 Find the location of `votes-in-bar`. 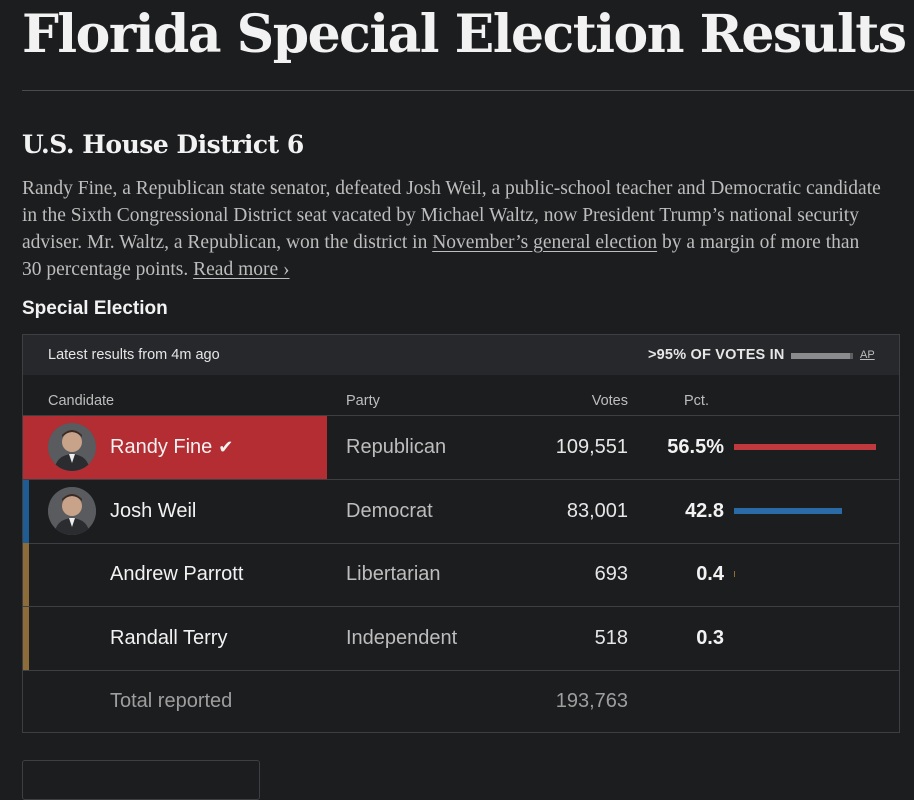

votes-in-bar is located at coordinates (822, 356).